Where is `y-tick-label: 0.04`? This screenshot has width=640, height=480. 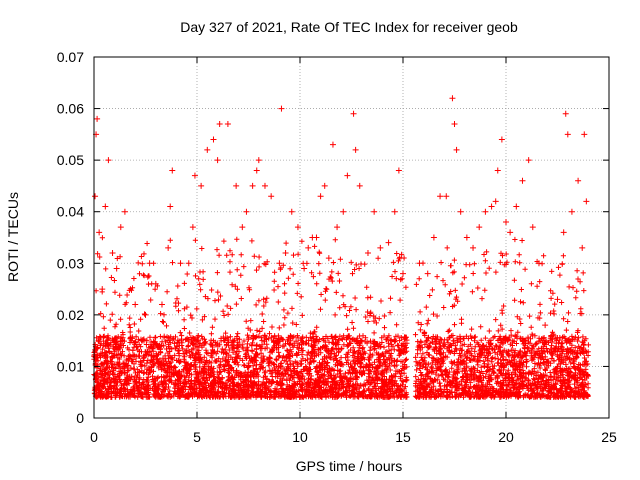 y-tick-label: 0.04 is located at coordinates (70, 212).